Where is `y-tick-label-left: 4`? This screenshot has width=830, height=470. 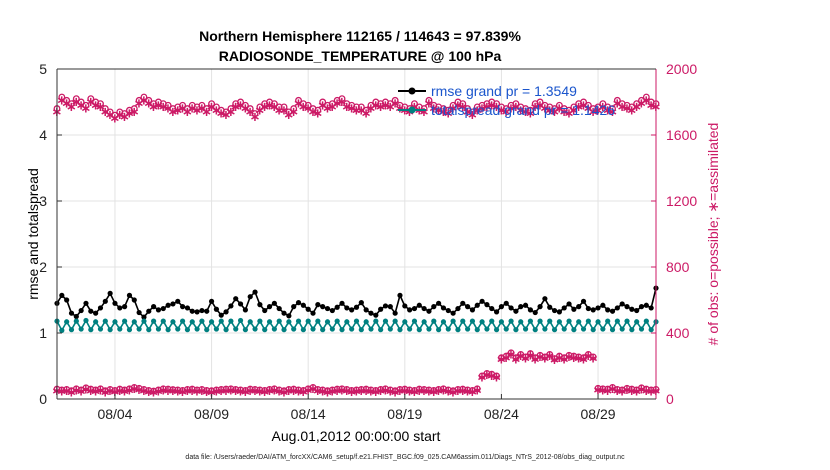
y-tick-label-left: 4 is located at coordinates (43, 135).